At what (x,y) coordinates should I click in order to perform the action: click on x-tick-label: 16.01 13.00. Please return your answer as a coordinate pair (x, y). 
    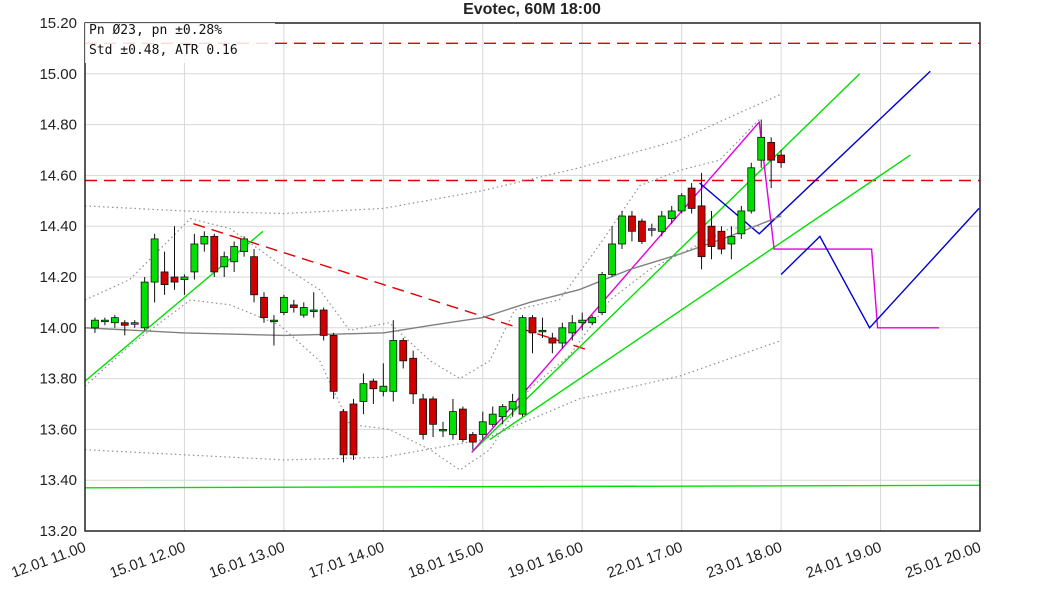
    Looking at the image, I should click on (247, 560).